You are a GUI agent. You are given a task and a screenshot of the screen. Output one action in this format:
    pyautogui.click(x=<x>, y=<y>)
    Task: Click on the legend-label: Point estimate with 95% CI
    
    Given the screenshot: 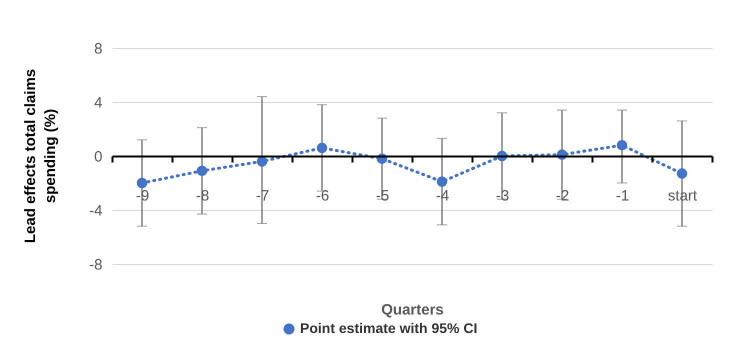 What is the action you would take?
    pyautogui.click(x=389, y=328)
    